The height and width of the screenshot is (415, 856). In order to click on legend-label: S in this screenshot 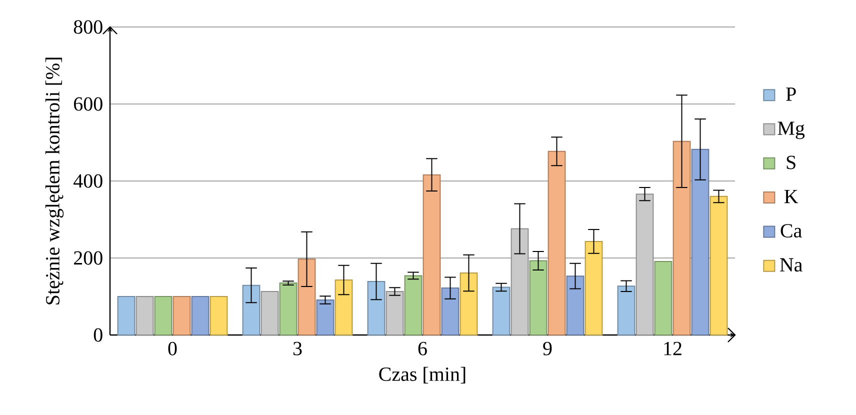, I will do `click(791, 163)`.